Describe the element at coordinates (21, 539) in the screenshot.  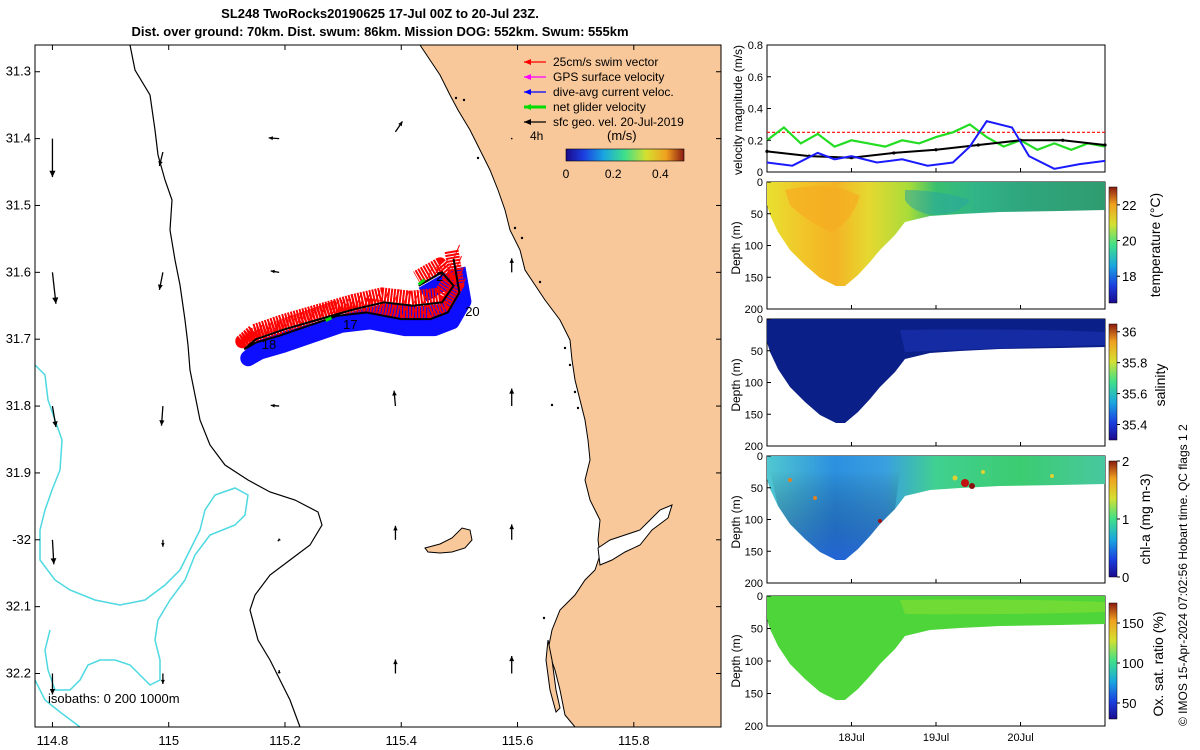
I see `map-ytick-label: -32` at that location.